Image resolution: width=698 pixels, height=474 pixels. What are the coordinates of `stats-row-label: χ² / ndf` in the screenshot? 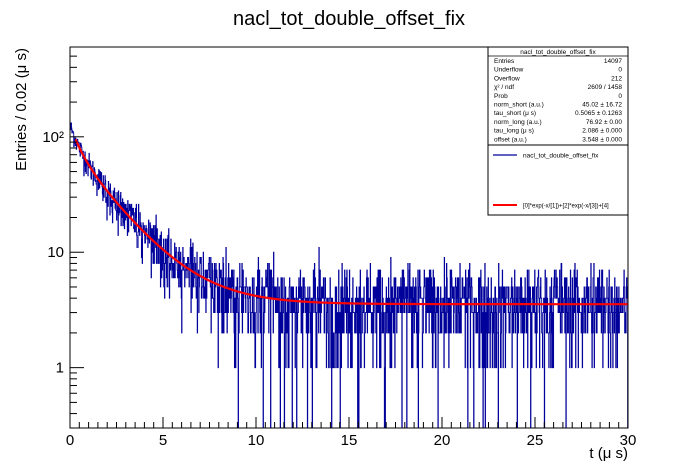 It's located at (504, 87).